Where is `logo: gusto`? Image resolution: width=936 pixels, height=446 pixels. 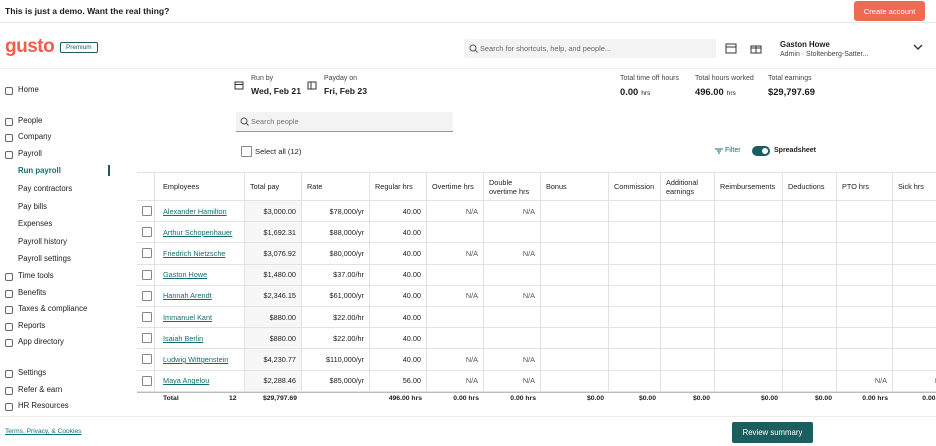
logo: gusto is located at coordinates (30, 46).